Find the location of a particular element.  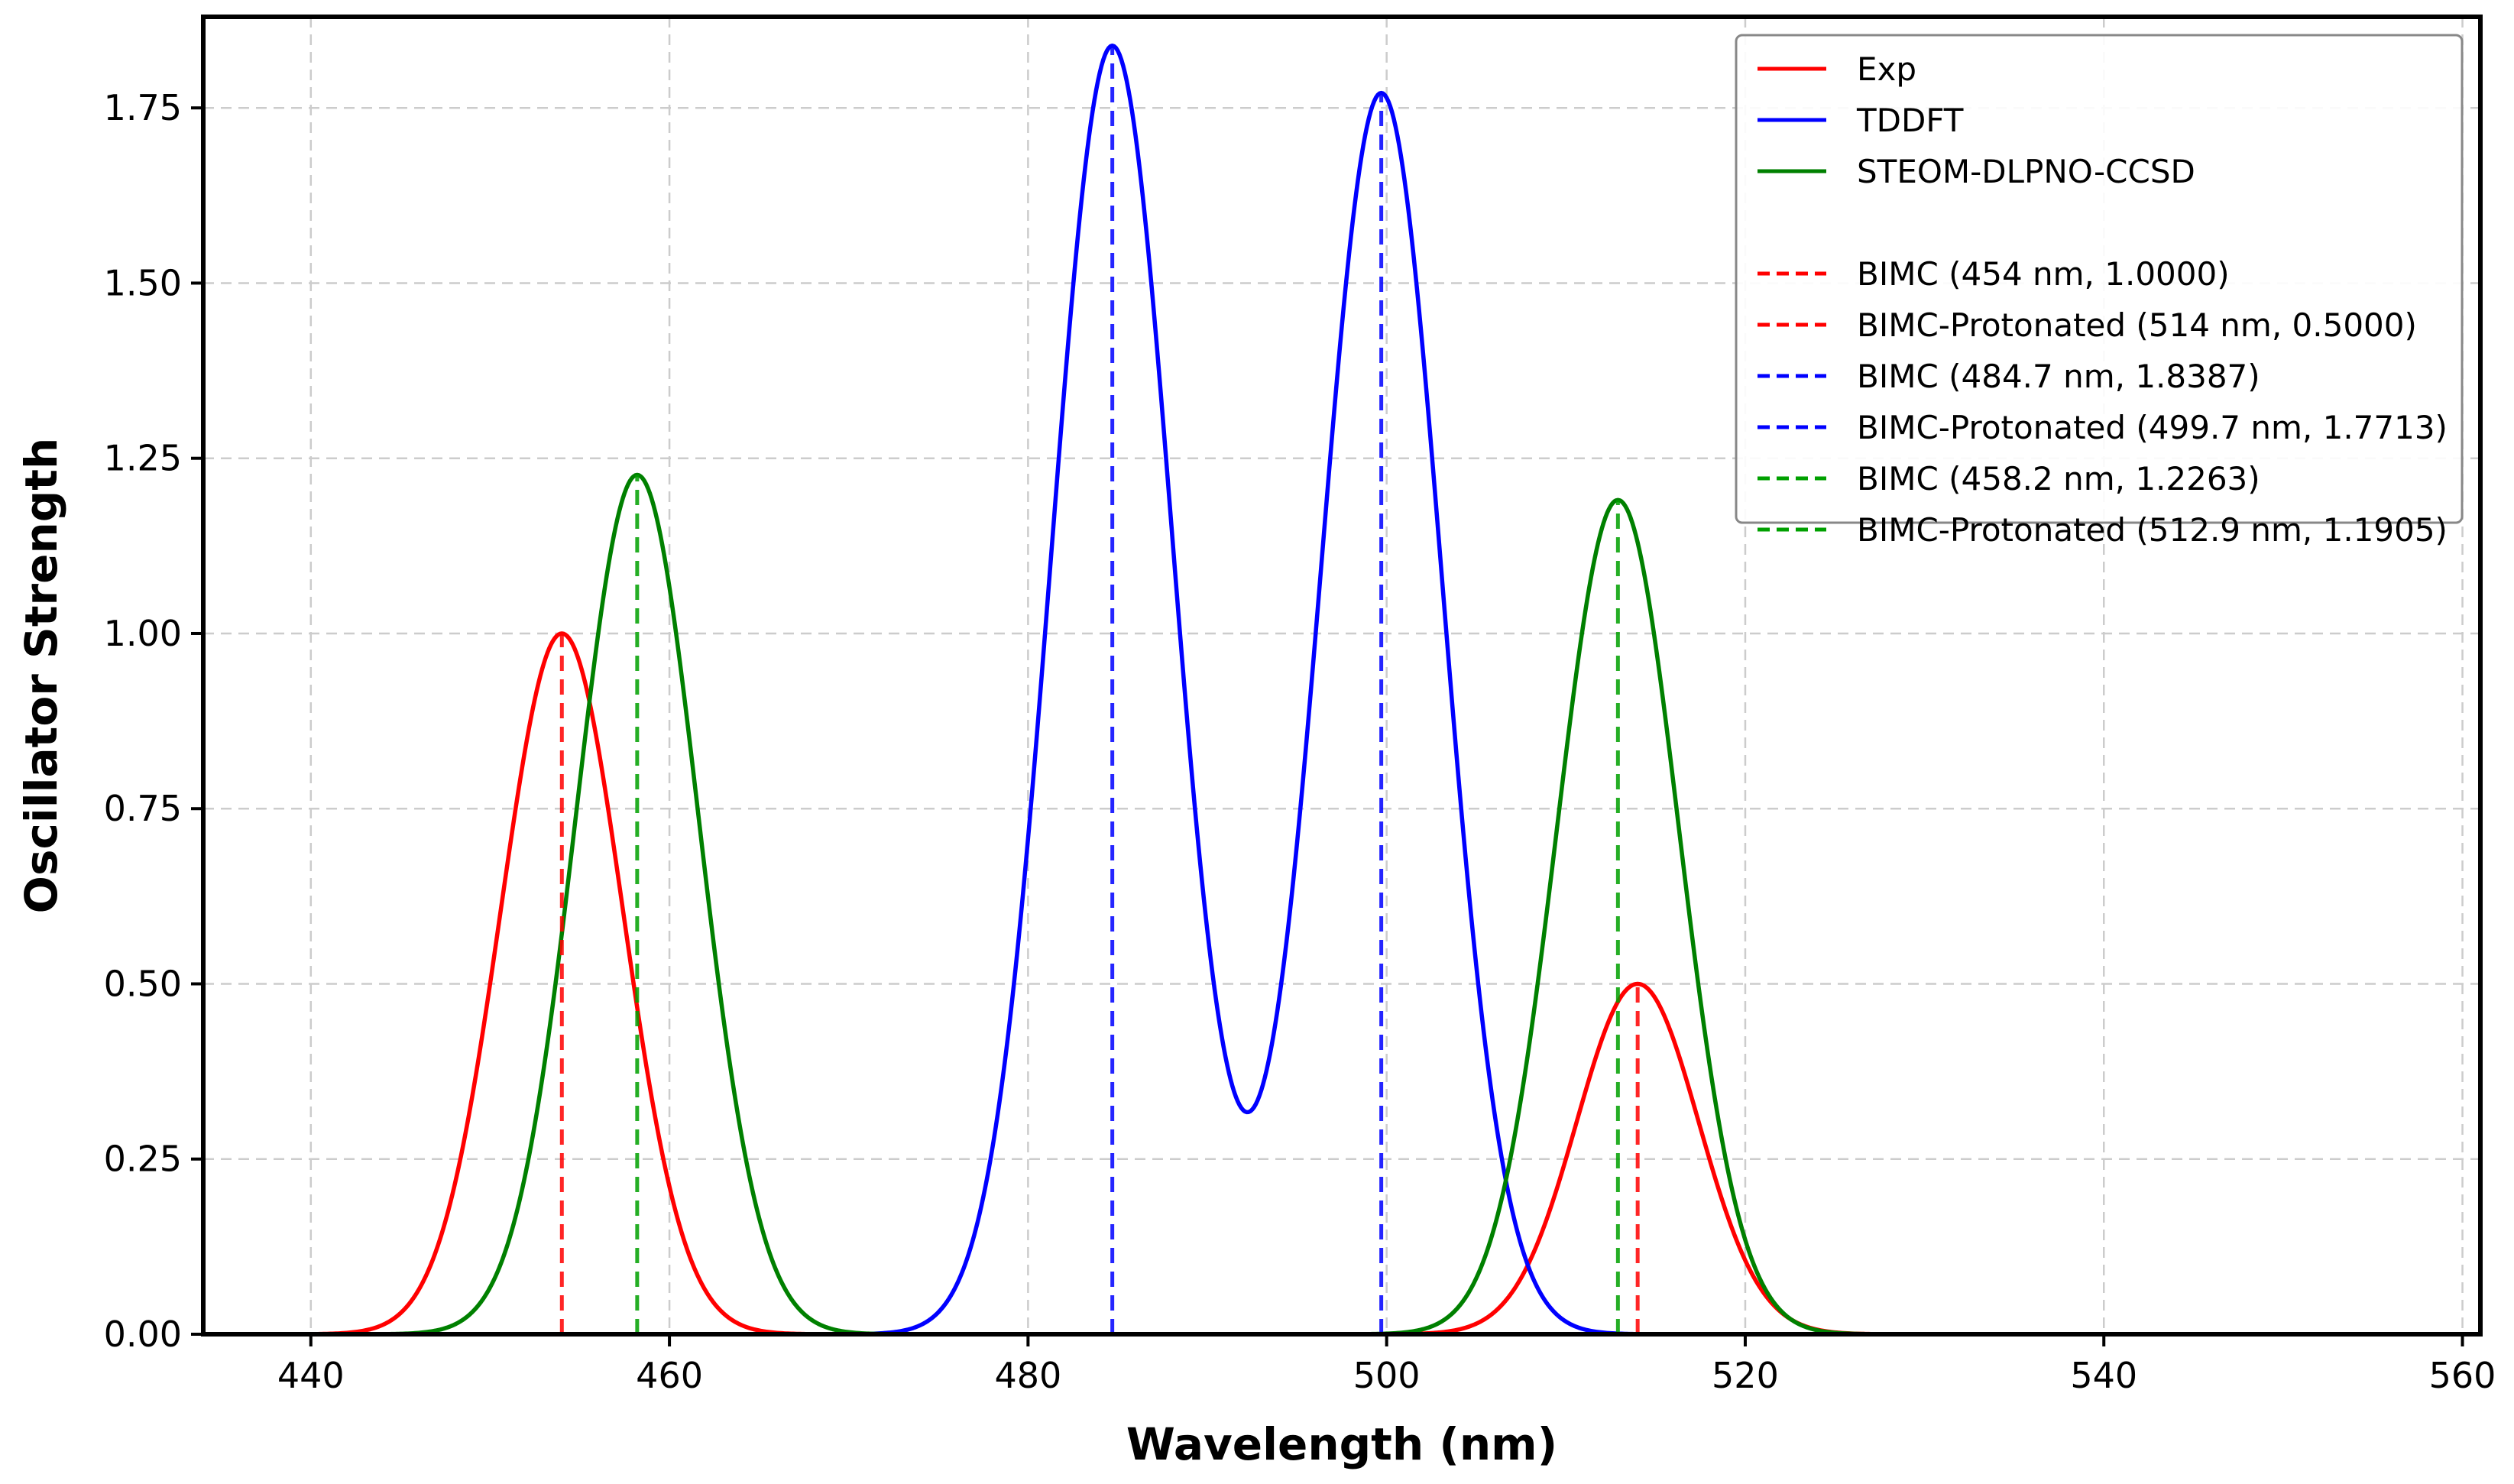

x-tick-label: 560 is located at coordinates (2462, 1376).